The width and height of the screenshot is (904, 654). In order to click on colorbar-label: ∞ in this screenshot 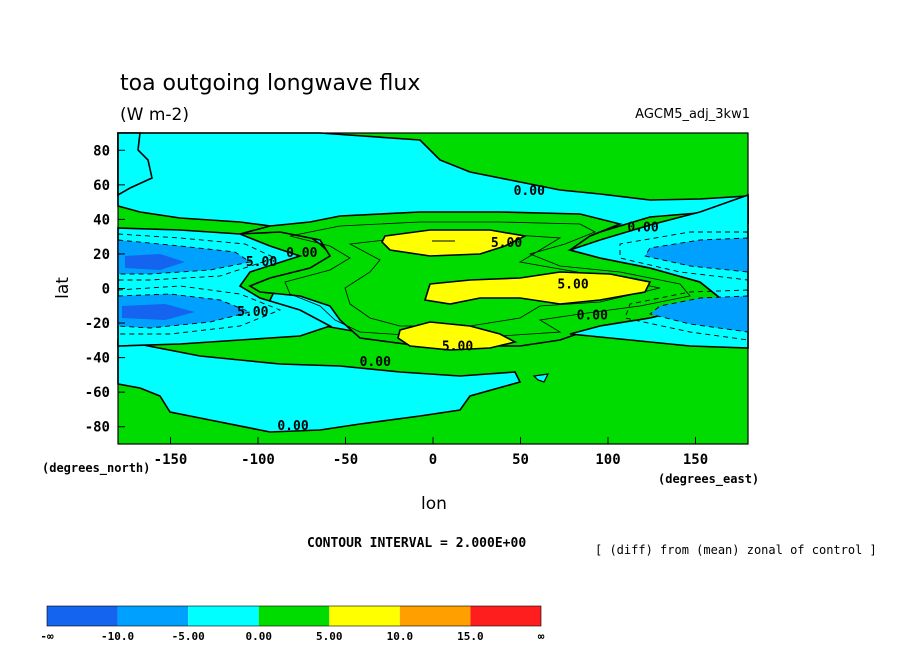, I will do `click(541, 636)`.